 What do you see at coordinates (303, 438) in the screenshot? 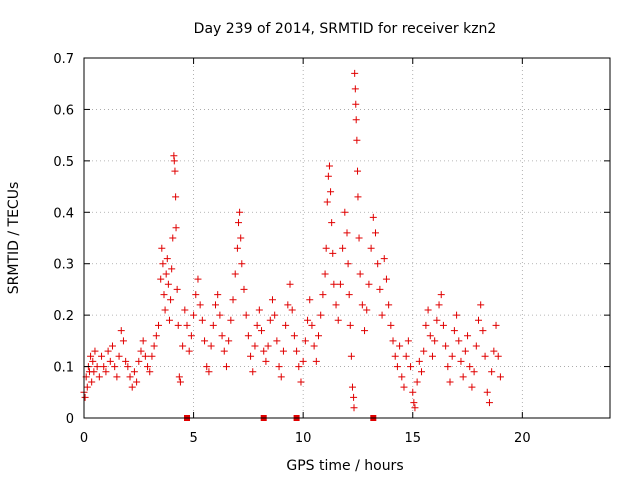
I see `x-tick-label: 10` at bounding box center [303, 438].